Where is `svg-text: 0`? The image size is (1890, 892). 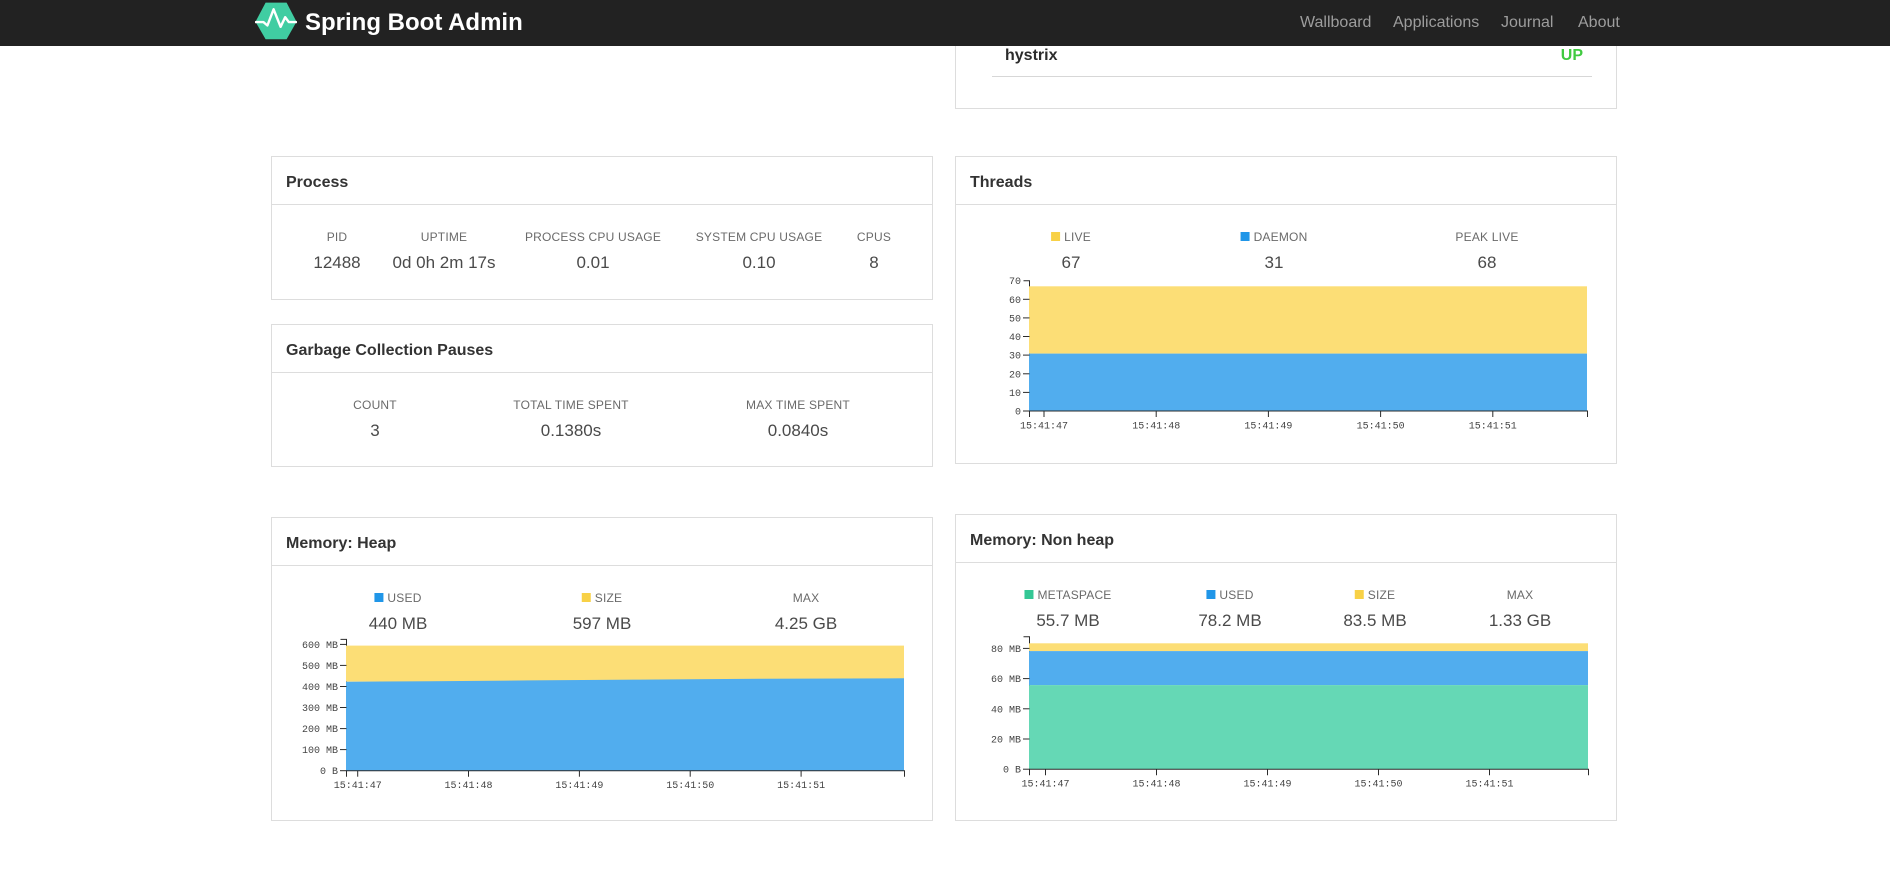 svg-text: 0 is located at coordinates (1018, 413).